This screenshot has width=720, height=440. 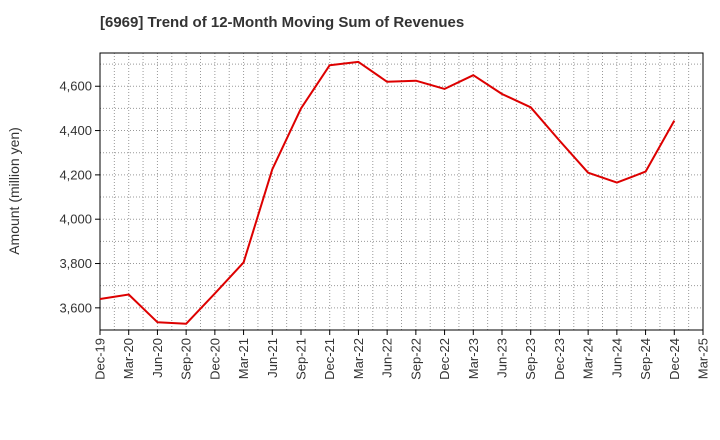 What do you see at coordinates (186, 359) in the screenshot?
I see `x-tick-label: Sep-20` at bounding box center [186, 359].